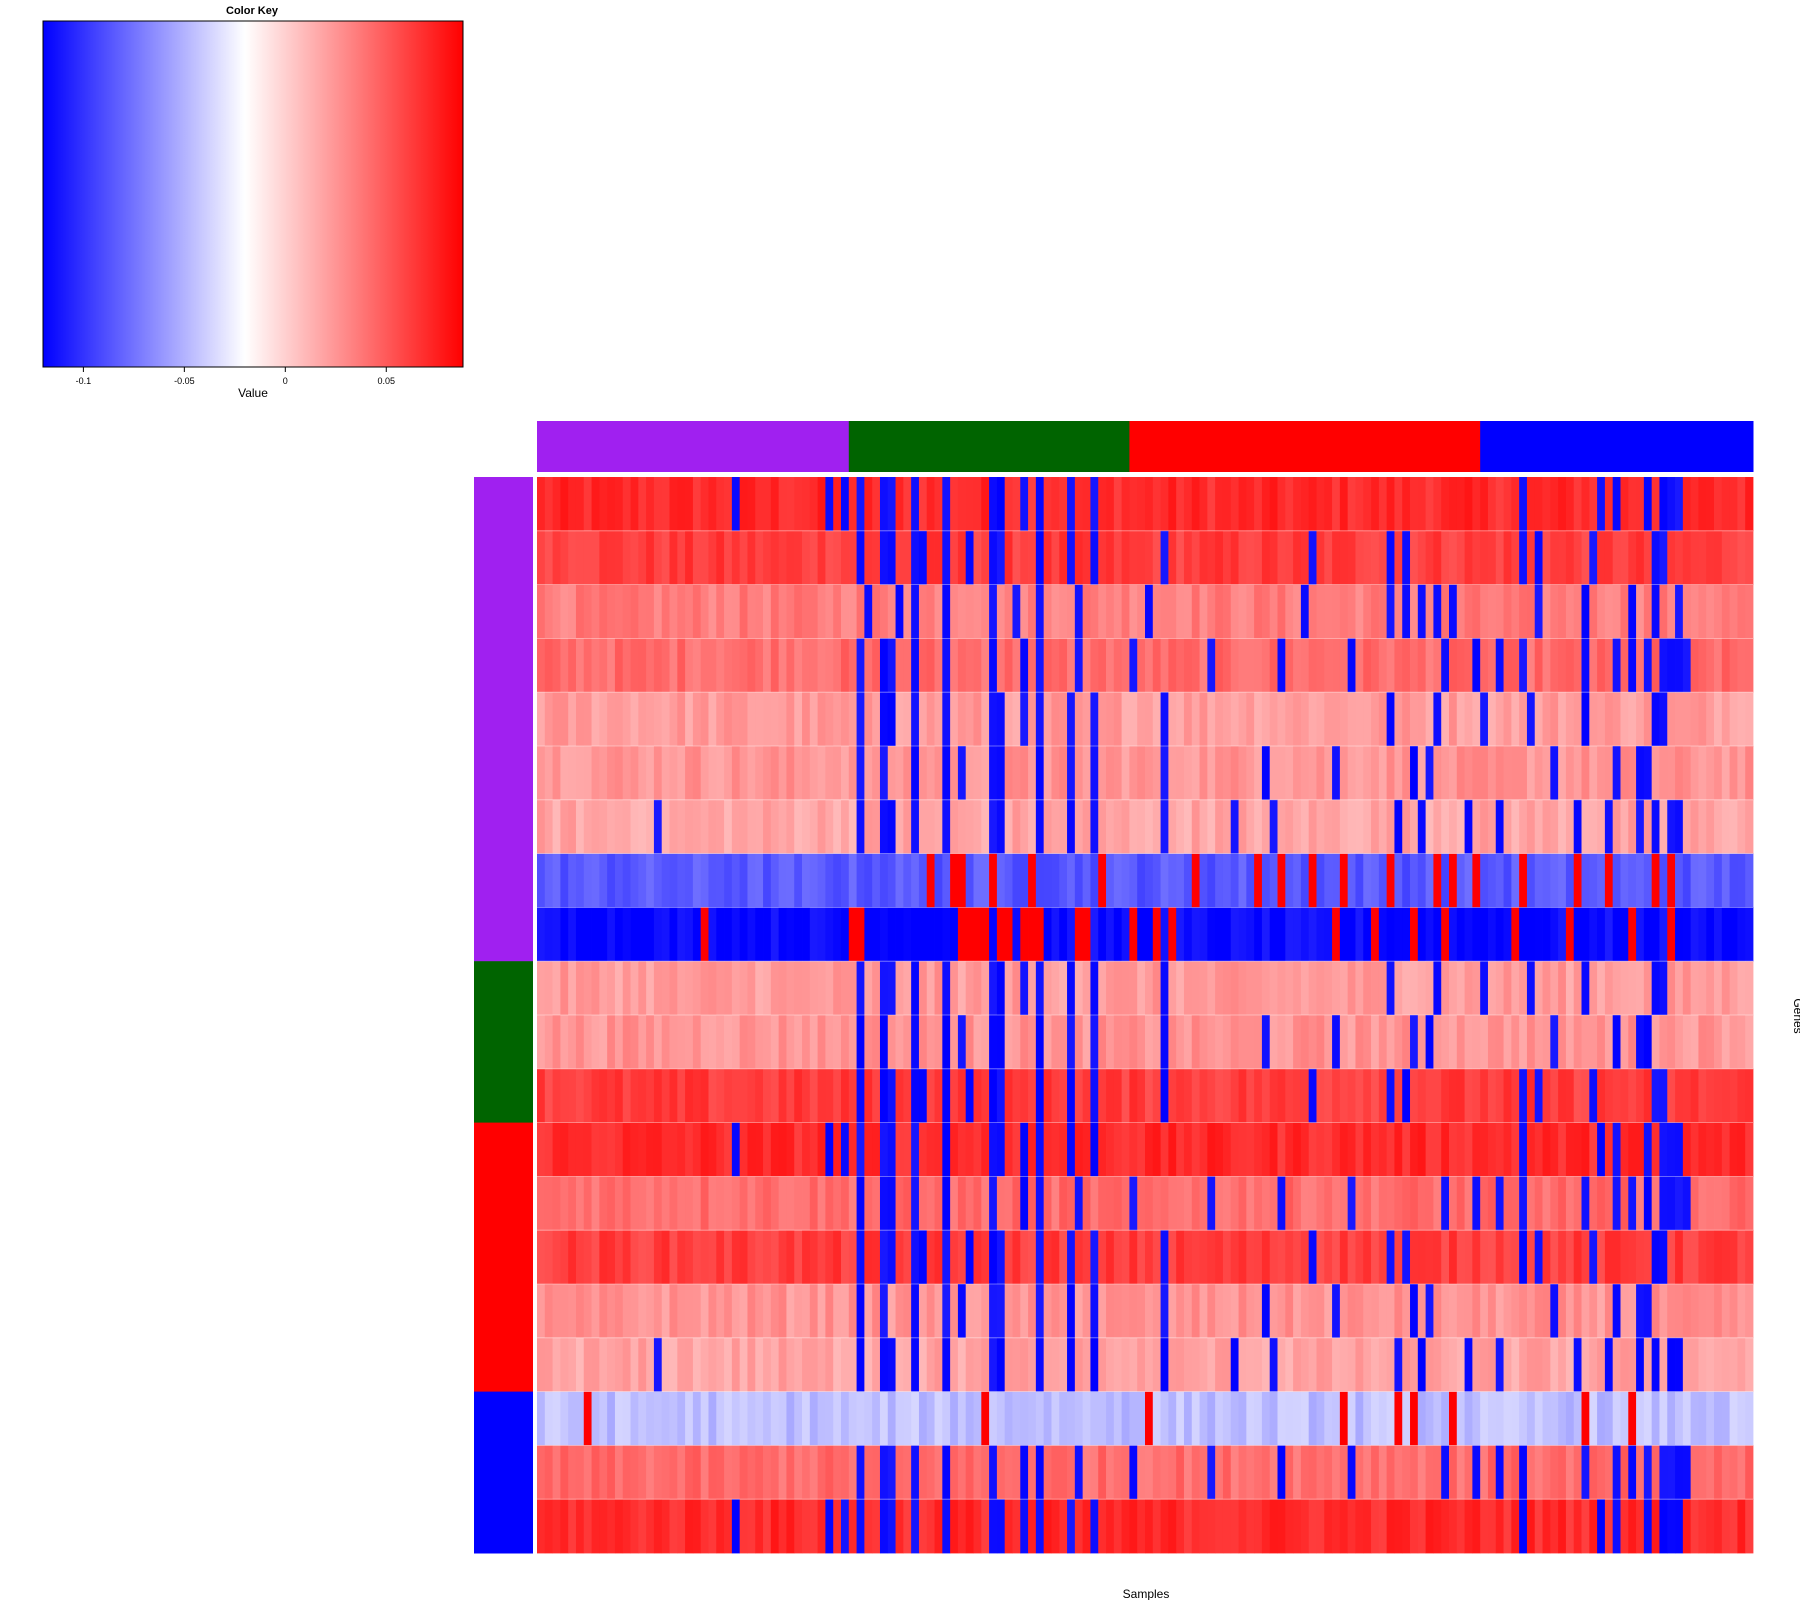  Describe the element at coordinates (693, 446) in the screenshot. I see `column-group-bar` at that location.